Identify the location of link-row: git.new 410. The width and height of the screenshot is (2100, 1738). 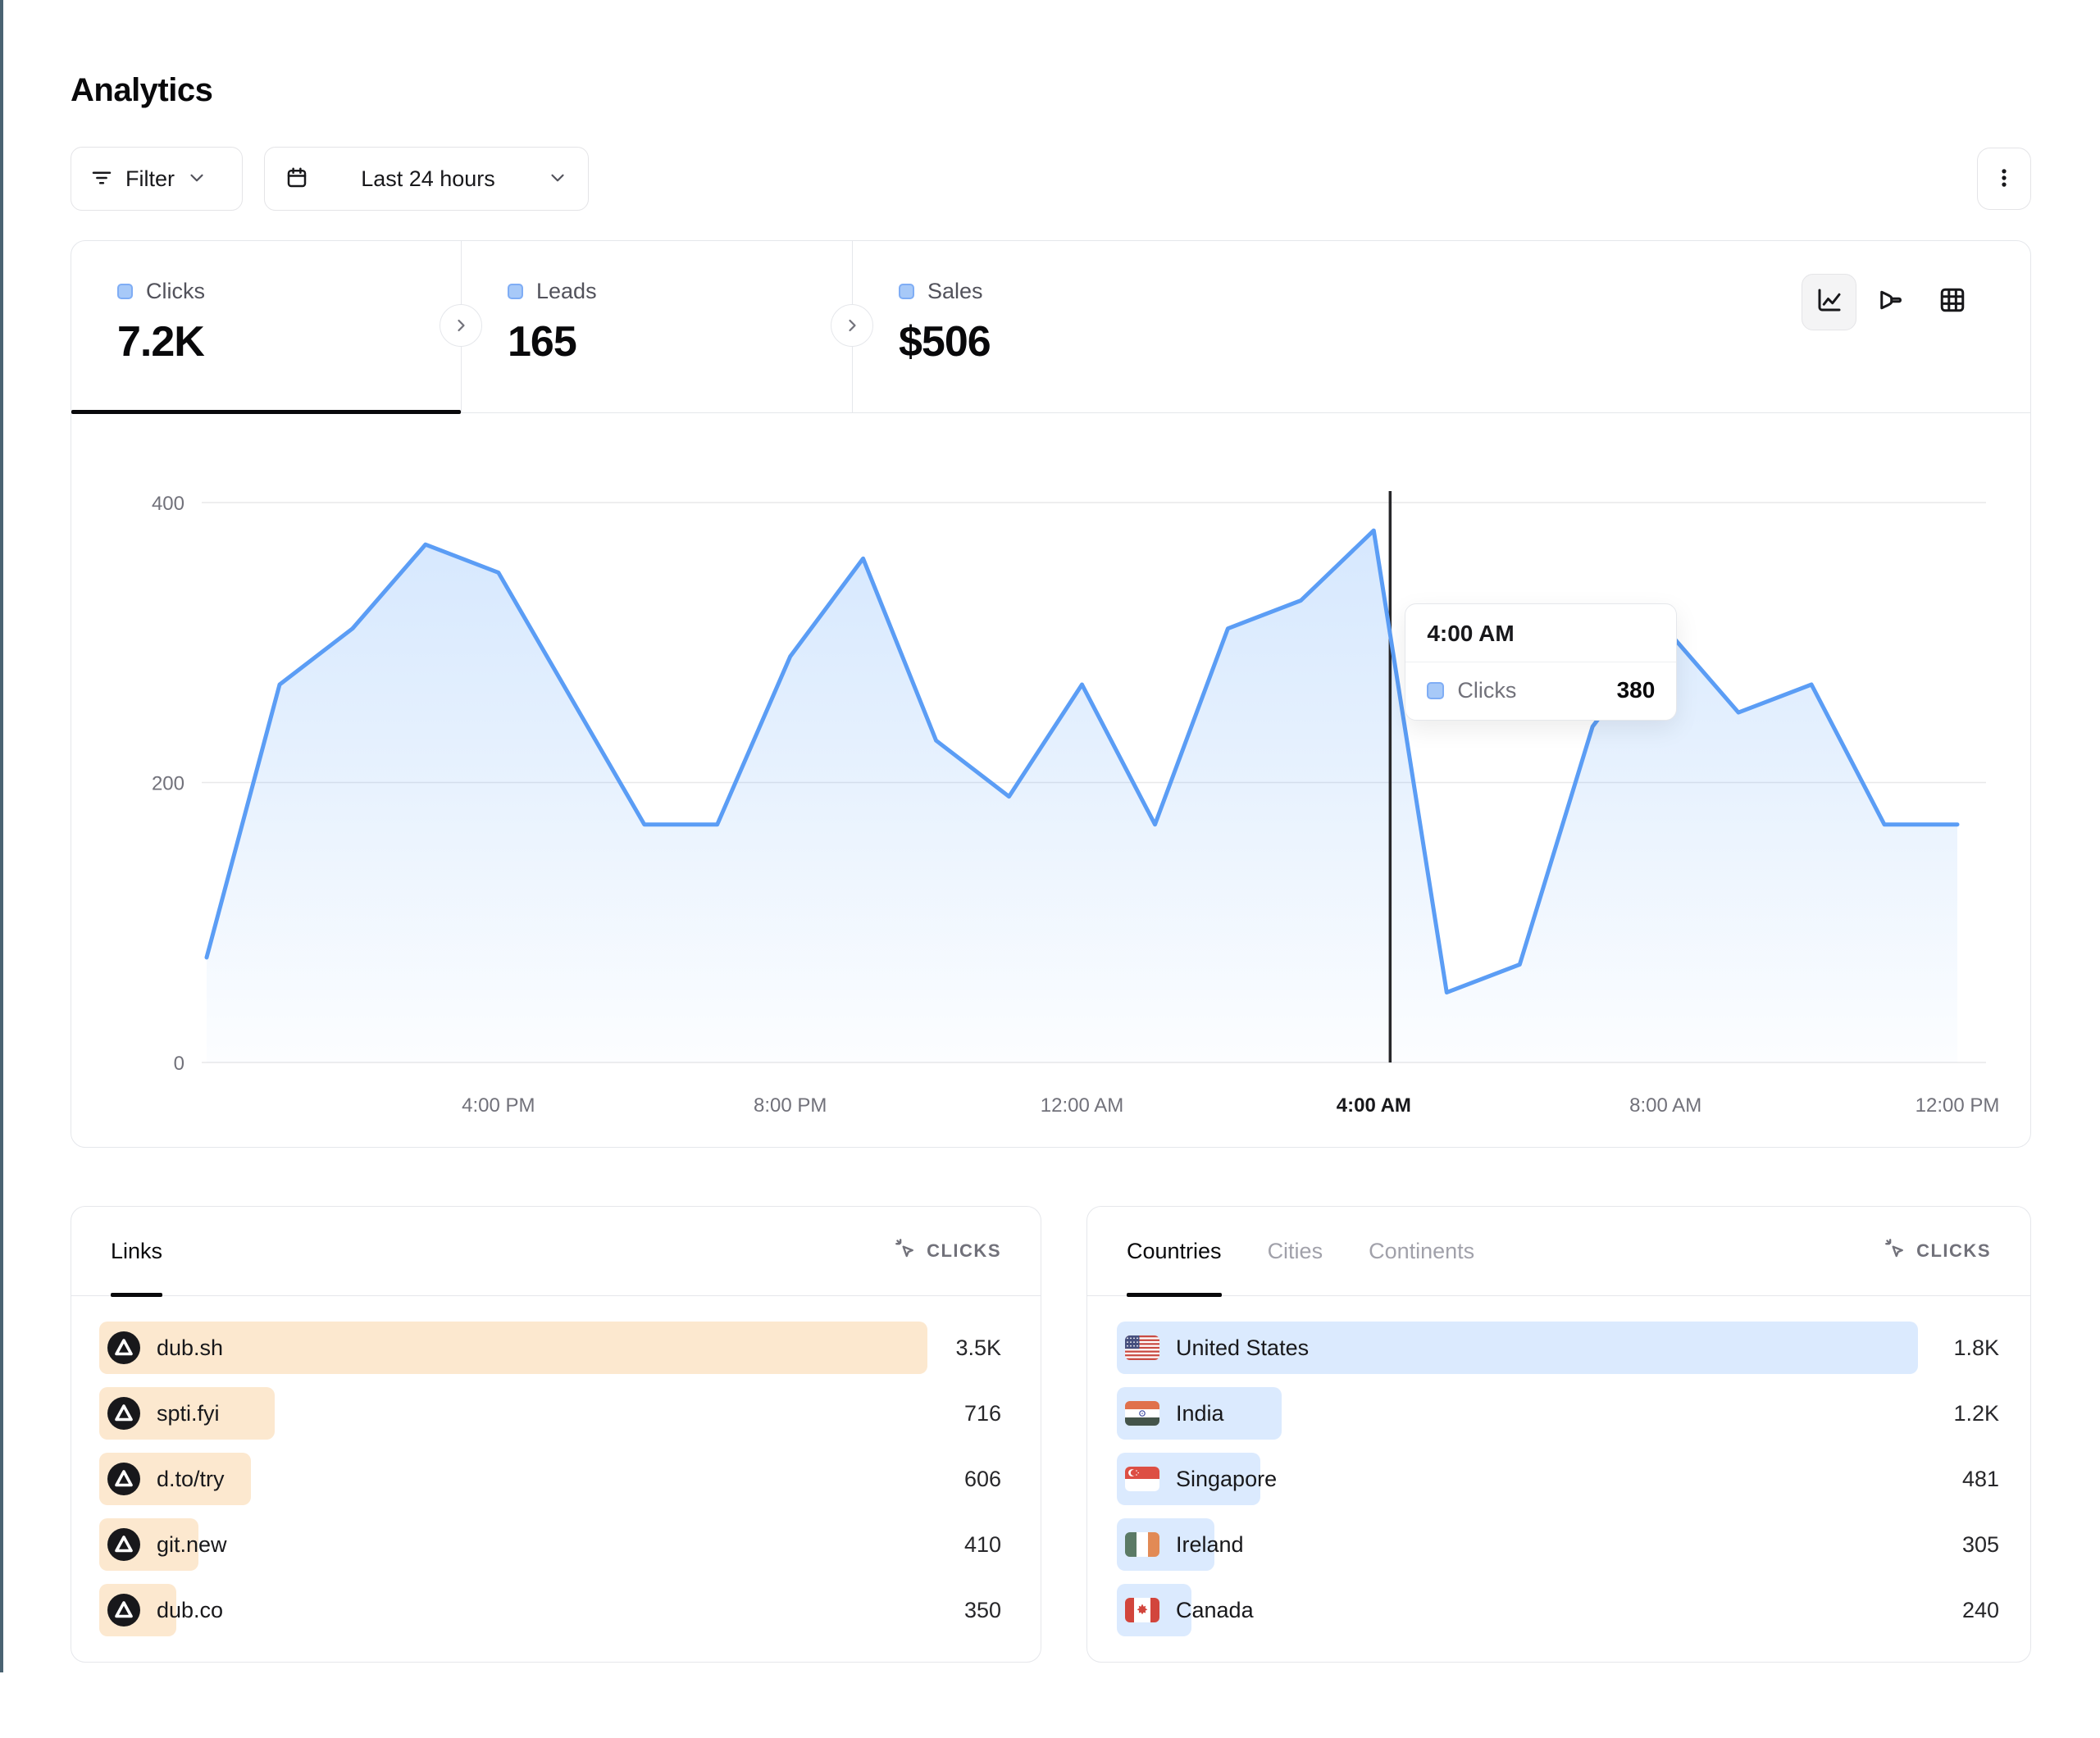
(556, 1544).